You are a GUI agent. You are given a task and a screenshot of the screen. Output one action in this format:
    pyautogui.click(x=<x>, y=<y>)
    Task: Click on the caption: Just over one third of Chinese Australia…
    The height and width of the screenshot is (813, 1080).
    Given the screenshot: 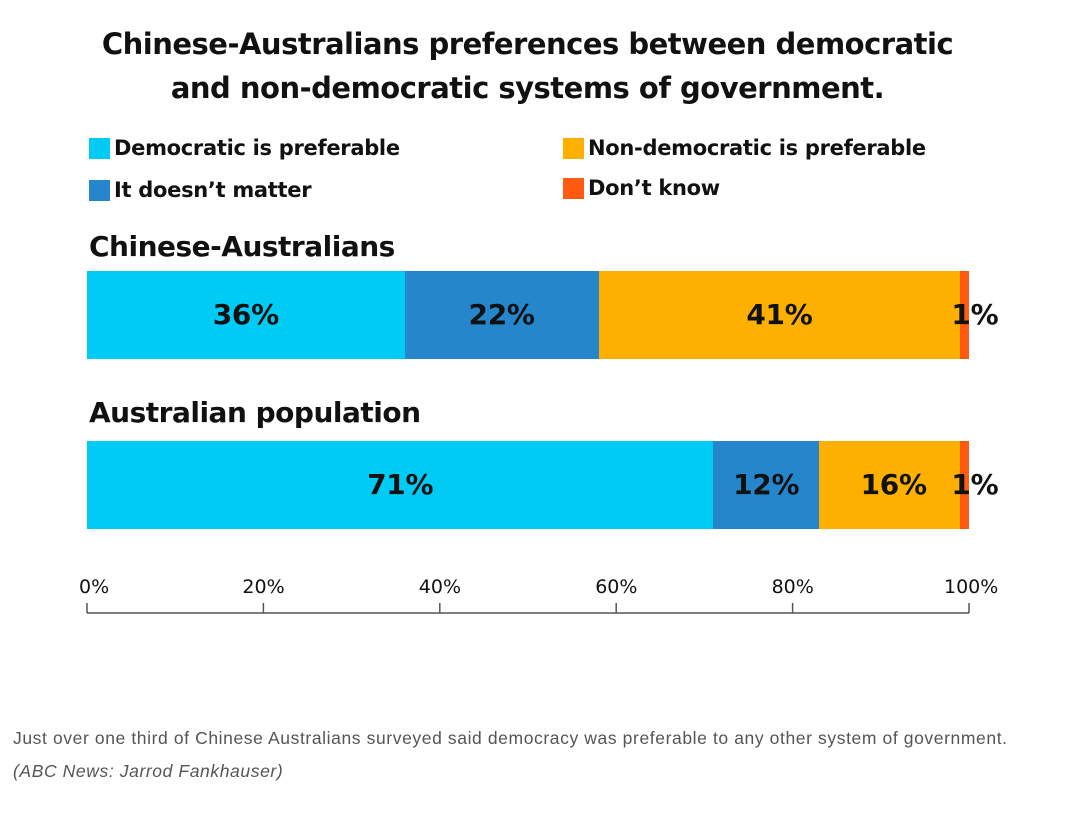 What is the action you would take?
    pyautogui.click(x=533, y=755)
    